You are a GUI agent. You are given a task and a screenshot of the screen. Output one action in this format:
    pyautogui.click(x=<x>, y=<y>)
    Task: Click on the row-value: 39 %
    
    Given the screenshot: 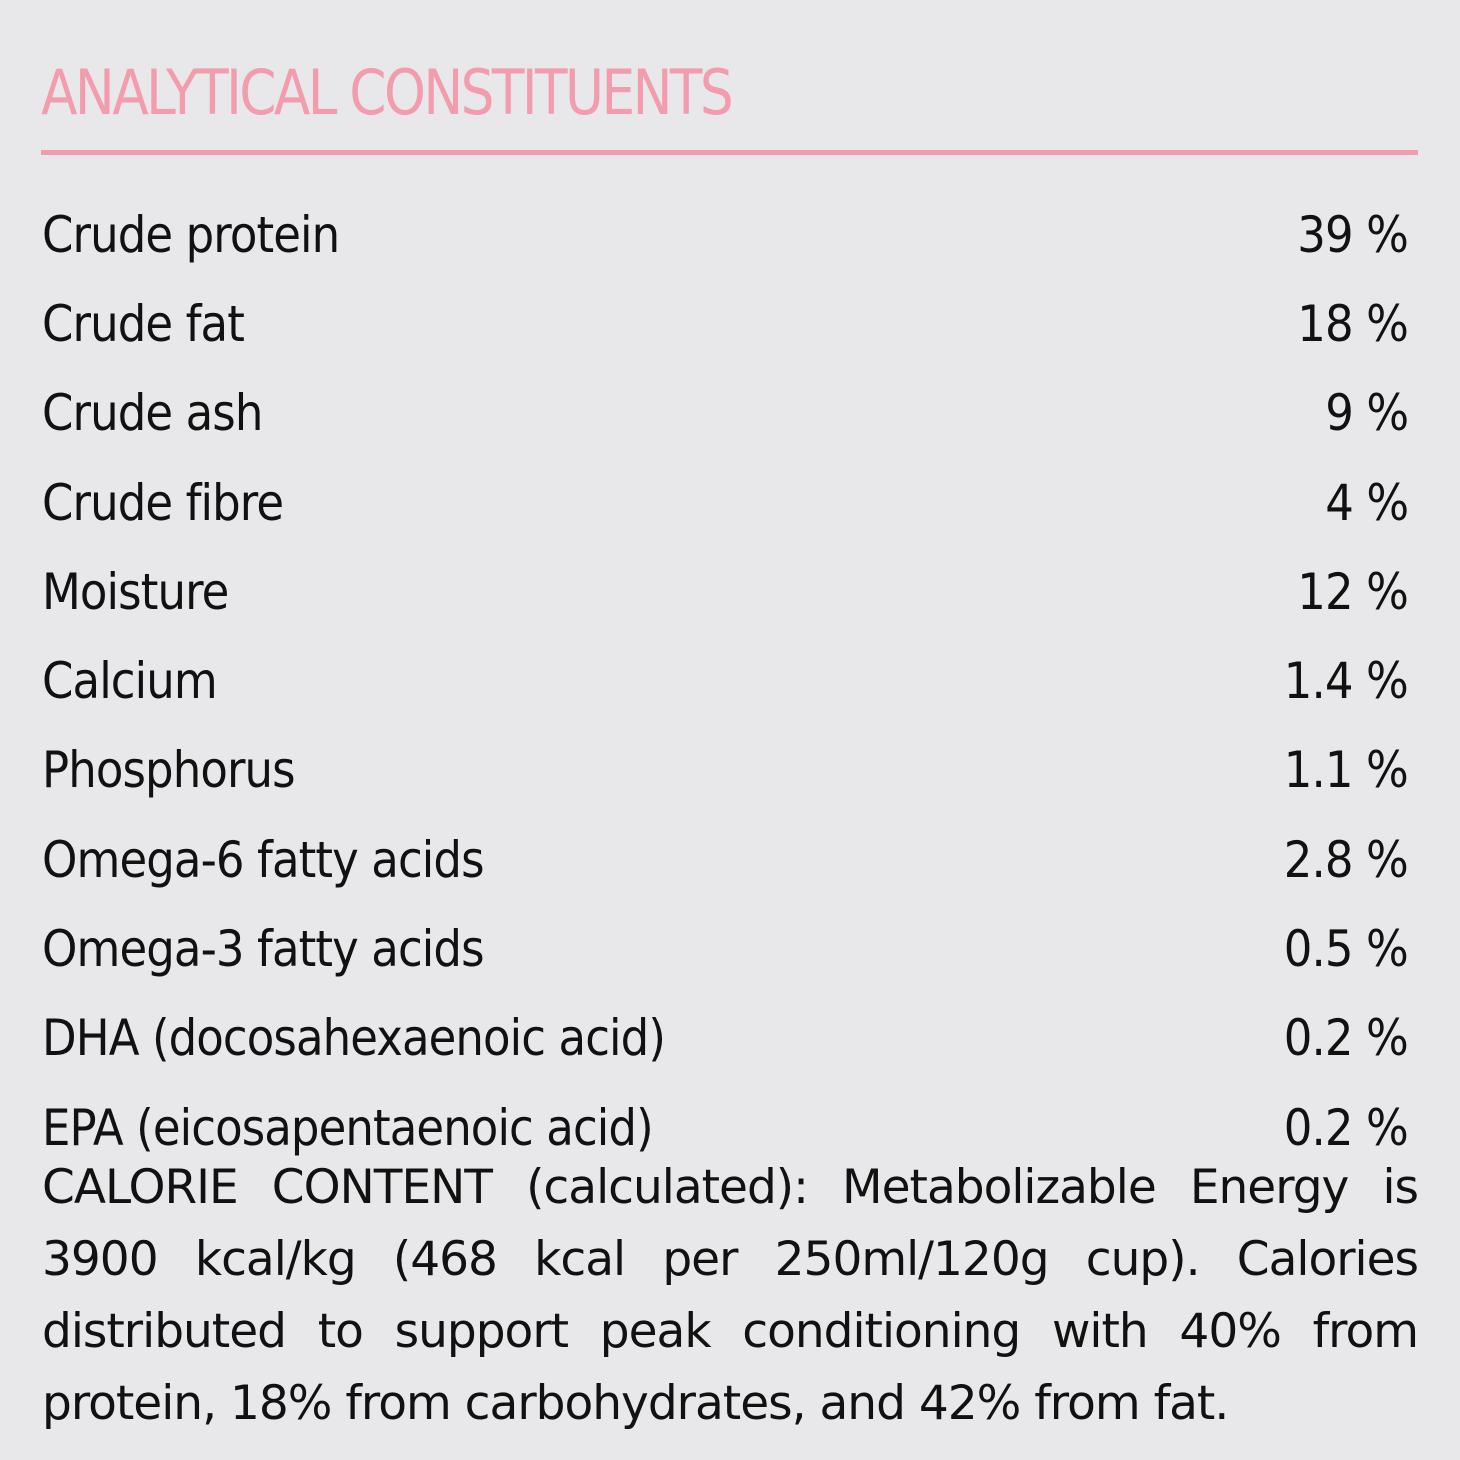 What is the action you would take?
    pyautogui.click(x=1353, y=234)
    